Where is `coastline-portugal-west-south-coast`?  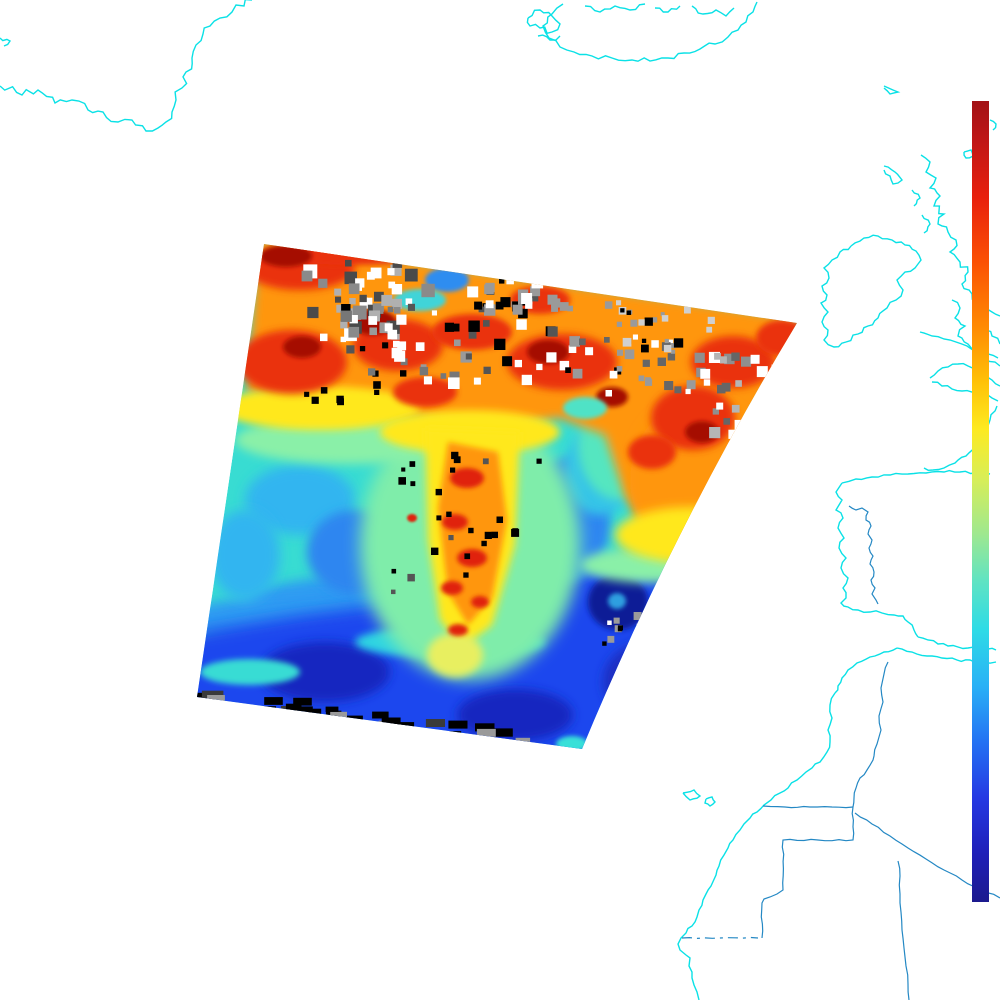 coastline-portugal-west-south-coast is located at coordinates (877, 560).